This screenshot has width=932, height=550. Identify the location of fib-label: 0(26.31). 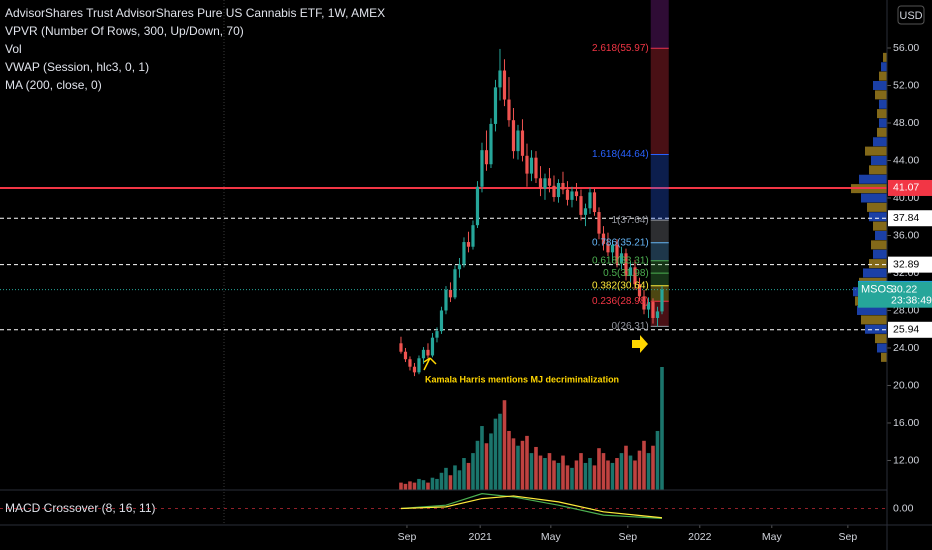
(629, 326).